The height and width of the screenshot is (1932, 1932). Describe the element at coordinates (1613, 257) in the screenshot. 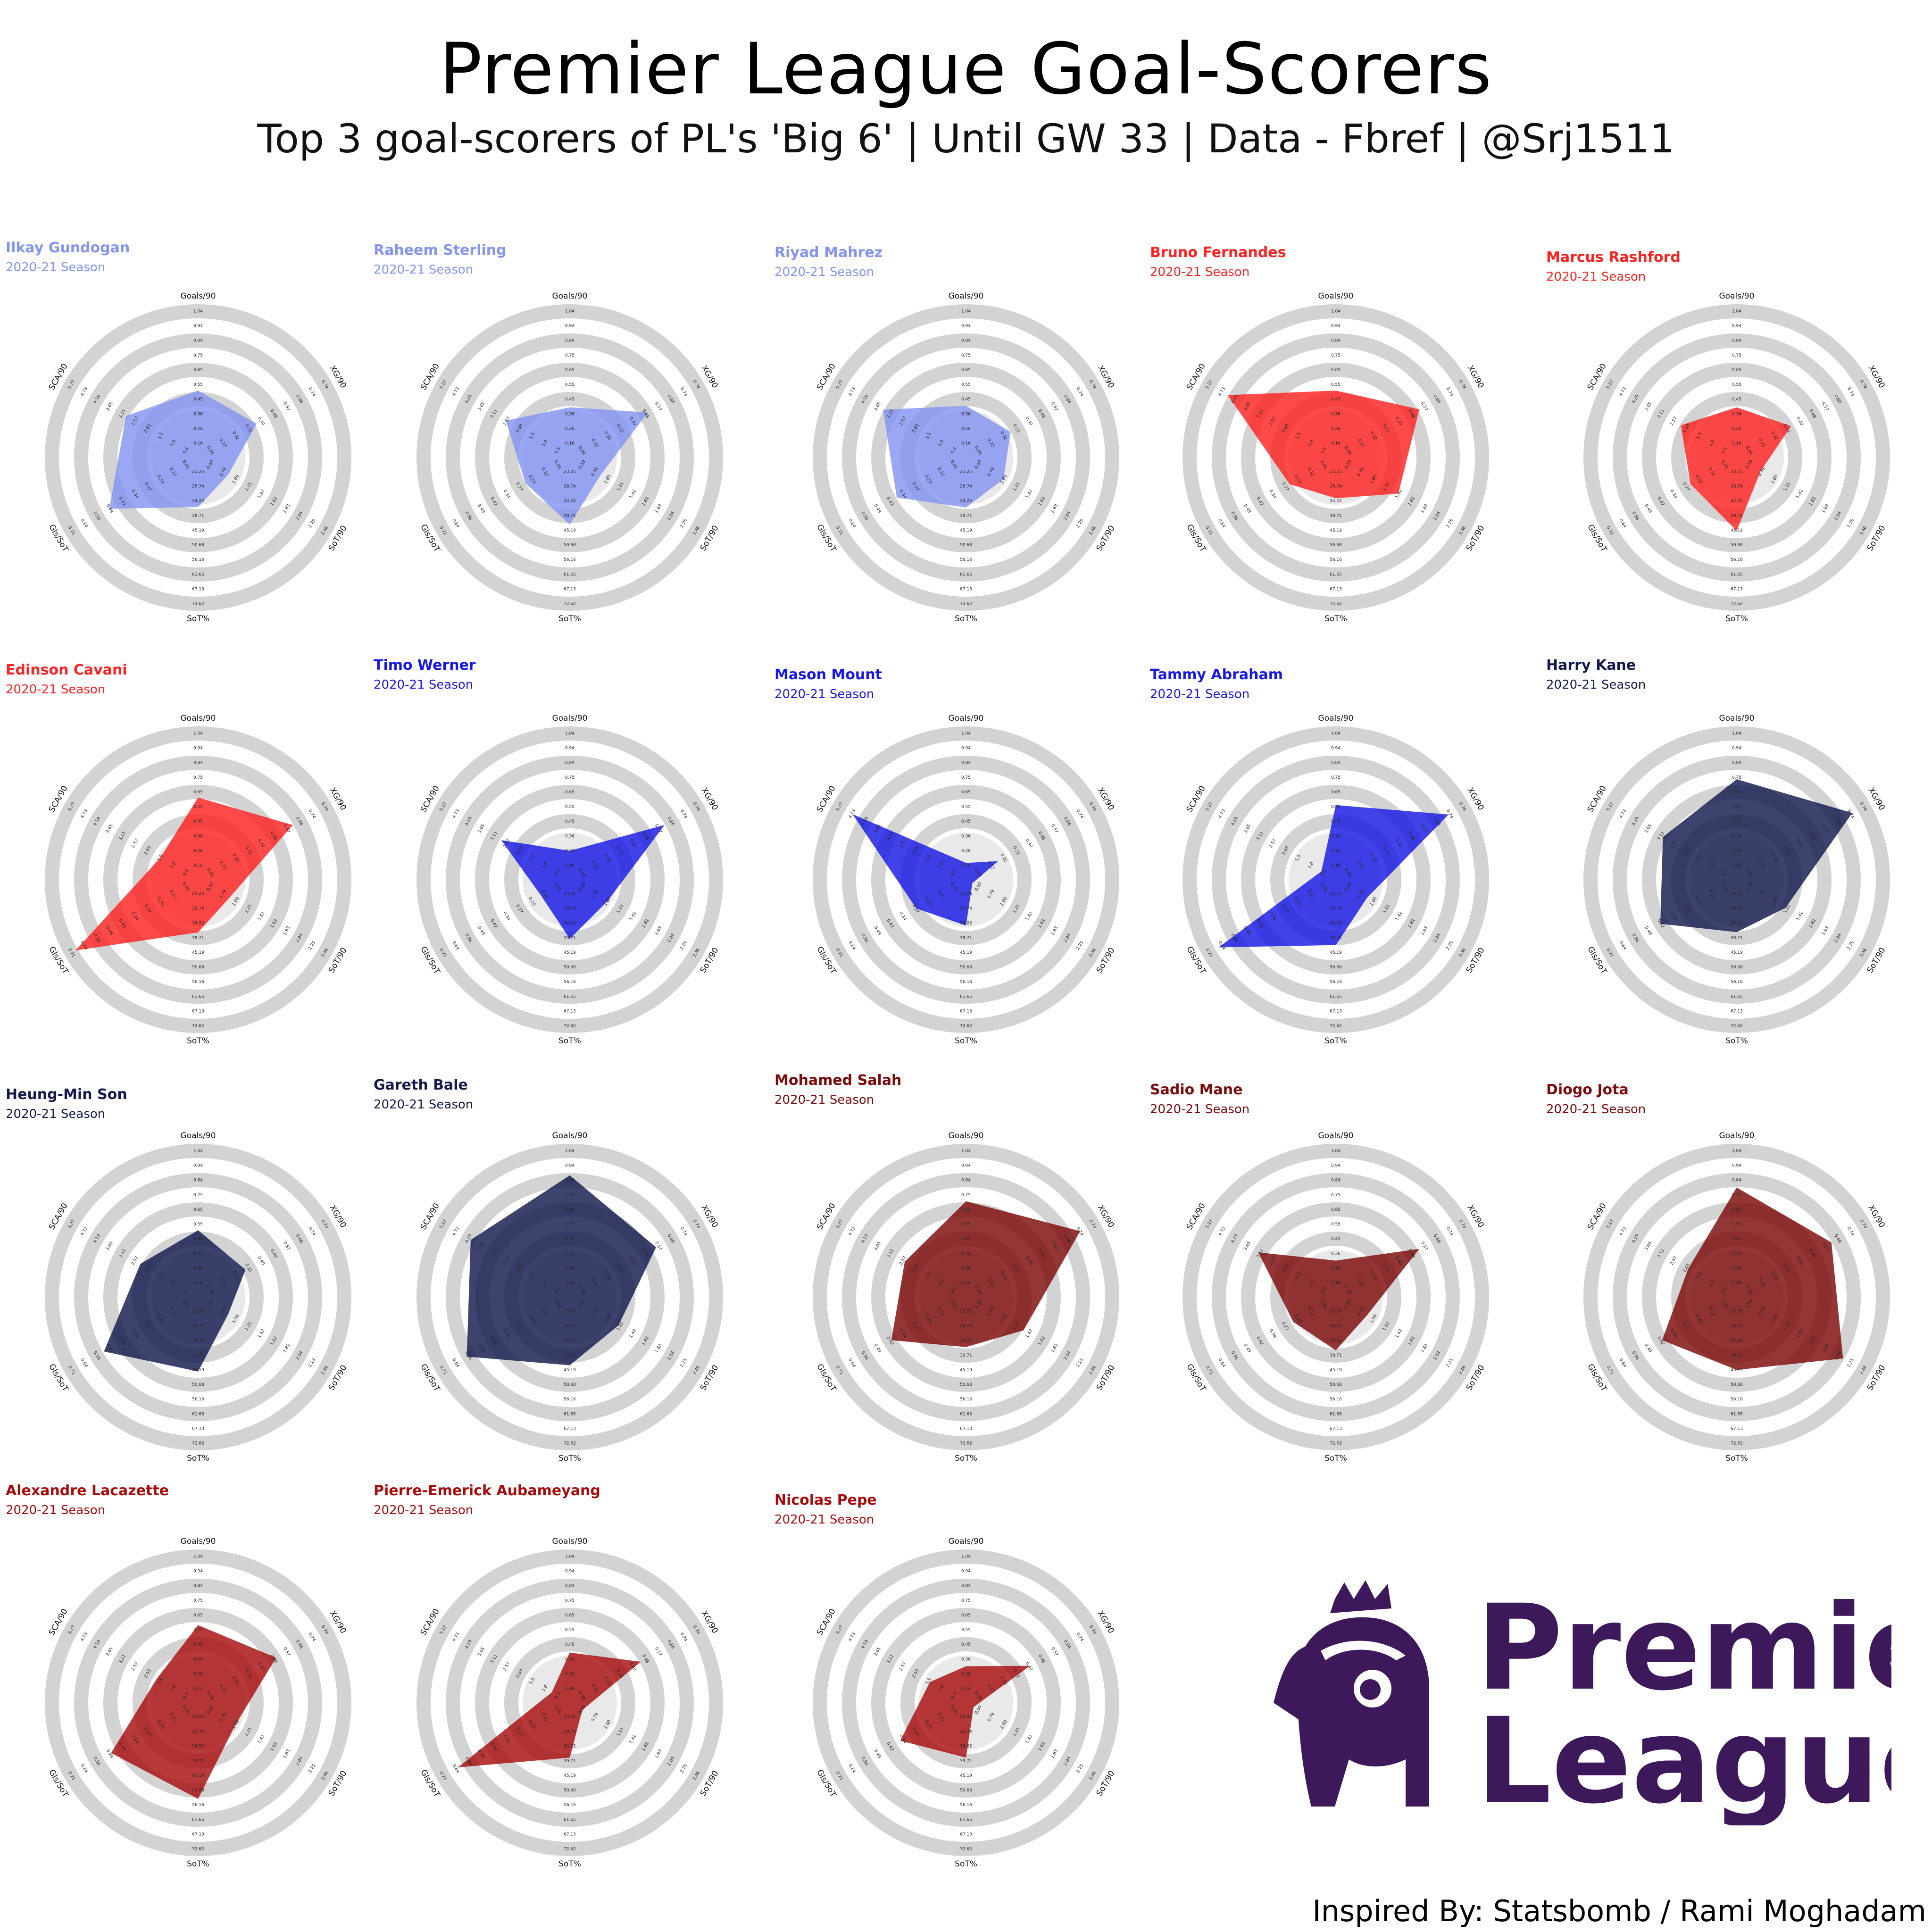

I see `player-name: Marcus Rashford` at that location.